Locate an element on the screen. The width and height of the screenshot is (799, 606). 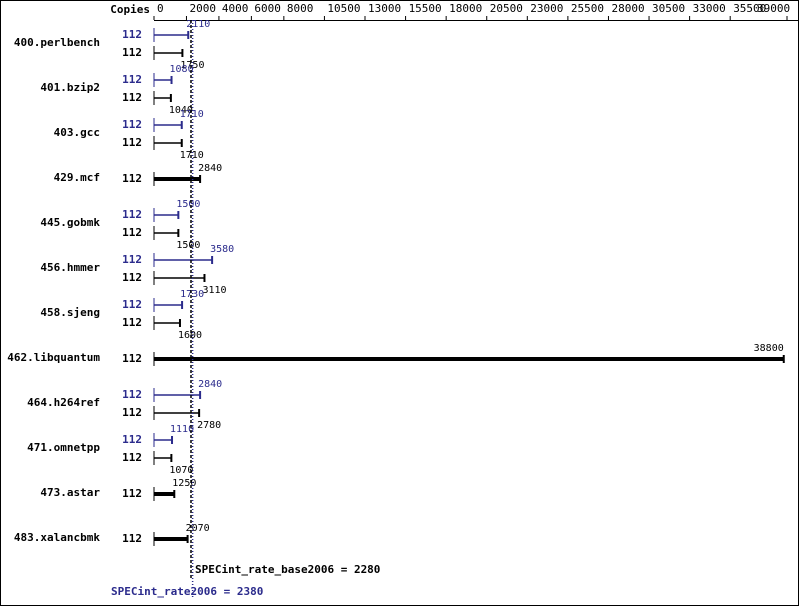
category-label: 400.perlbench is located at coordinates (57, 42).